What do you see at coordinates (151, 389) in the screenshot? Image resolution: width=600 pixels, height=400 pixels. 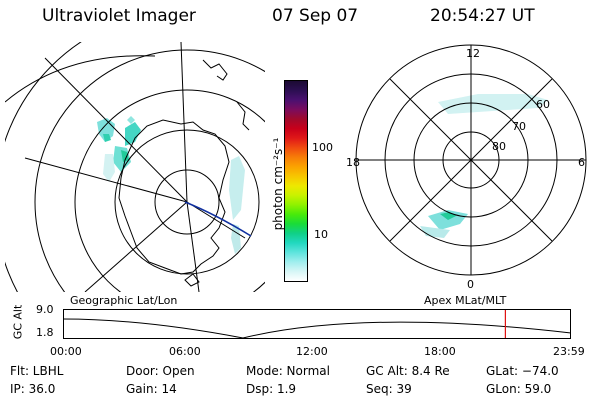 I see `info-gain: Gain: 14` at bounding box center [151, 389].